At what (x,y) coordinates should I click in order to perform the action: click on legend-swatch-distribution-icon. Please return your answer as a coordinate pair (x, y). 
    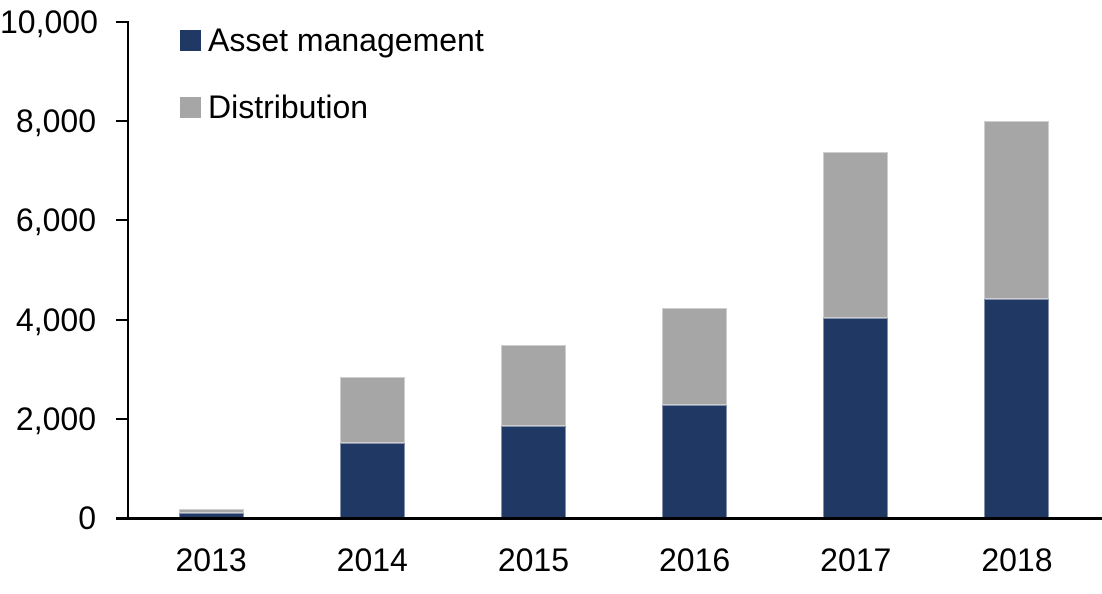
    Looking at the image, I should click on (190, 107).